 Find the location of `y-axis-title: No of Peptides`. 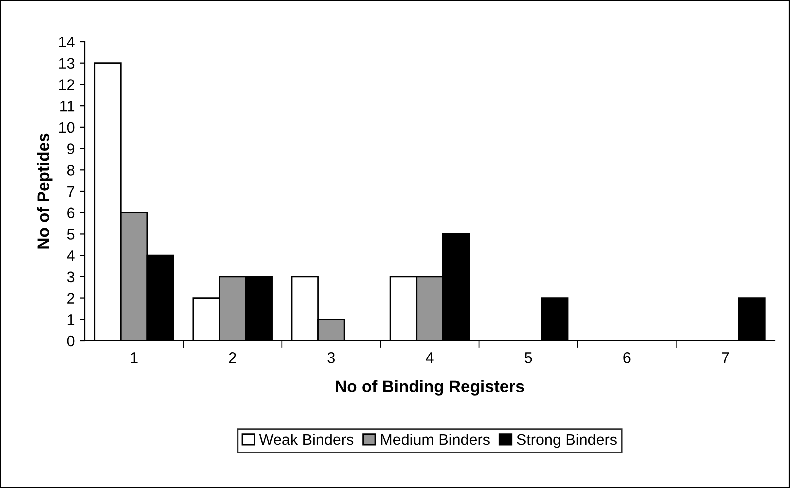

y-axis-title: No of Peptides is located at coordinates (45, 191).